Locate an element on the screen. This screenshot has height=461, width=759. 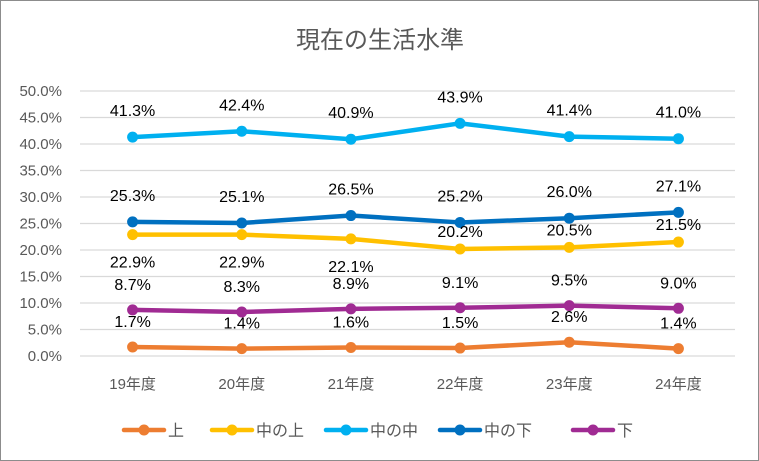
y-tick-label: 50.0% is located at coordinates (40, 91).